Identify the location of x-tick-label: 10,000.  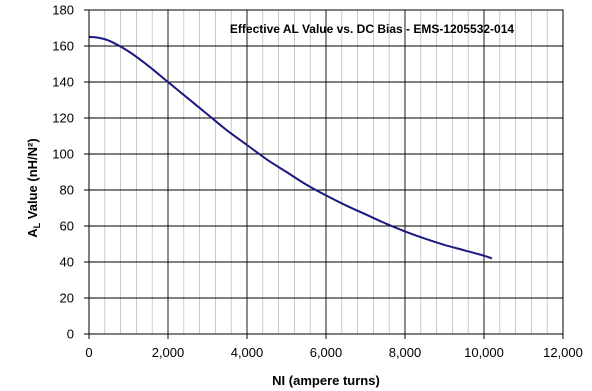
(484, 352).